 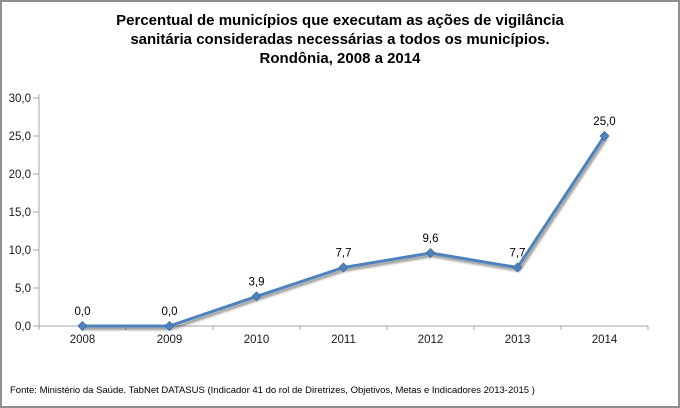 I want to click on x-axis-tick-label: 2014, so click(x=605, y=340).